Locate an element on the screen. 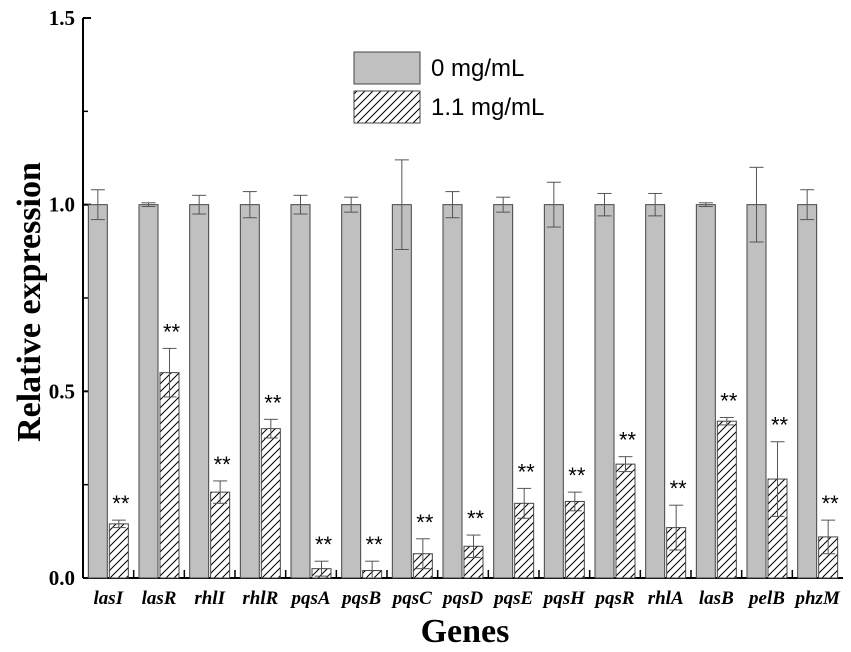 The height and width of the screenshot is (652, 851). x-tick-label: pelB is located at coordinates (766, 598).